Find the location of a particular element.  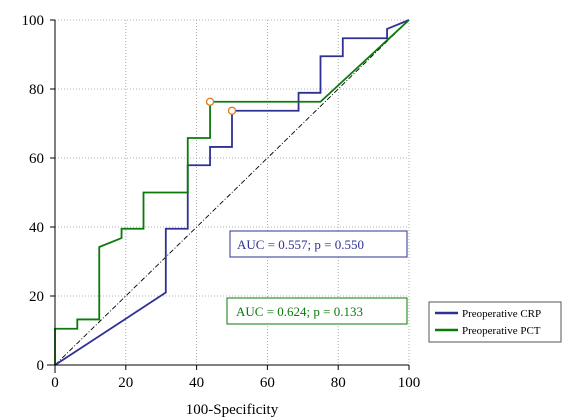

annotation-pct-text: AUC = 0.624; p = 0.133 is located at coordinates (299, 311).